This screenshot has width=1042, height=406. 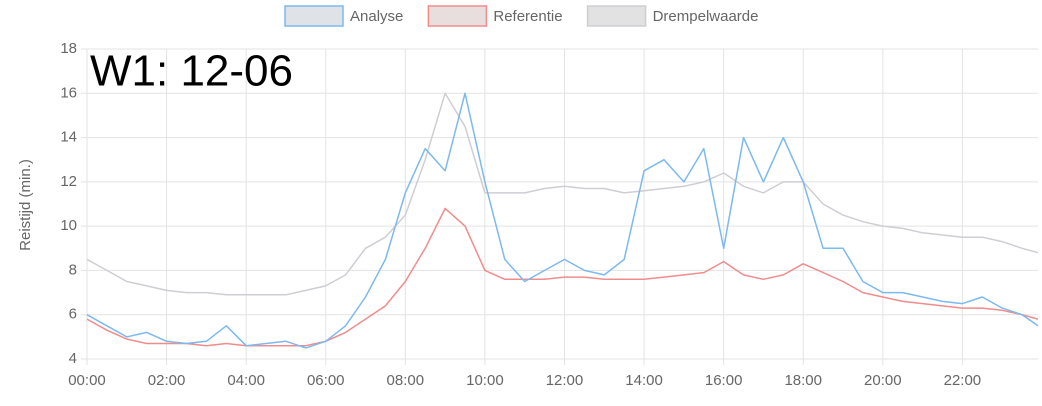 I want to click on x-tick-label: 12:00, so click(x=565, y=380).